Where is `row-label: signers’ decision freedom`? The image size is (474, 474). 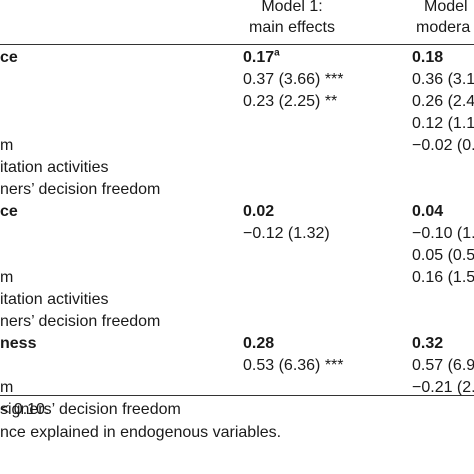
row-label: signers’ decision freedom is located at coordinates (90, 409).